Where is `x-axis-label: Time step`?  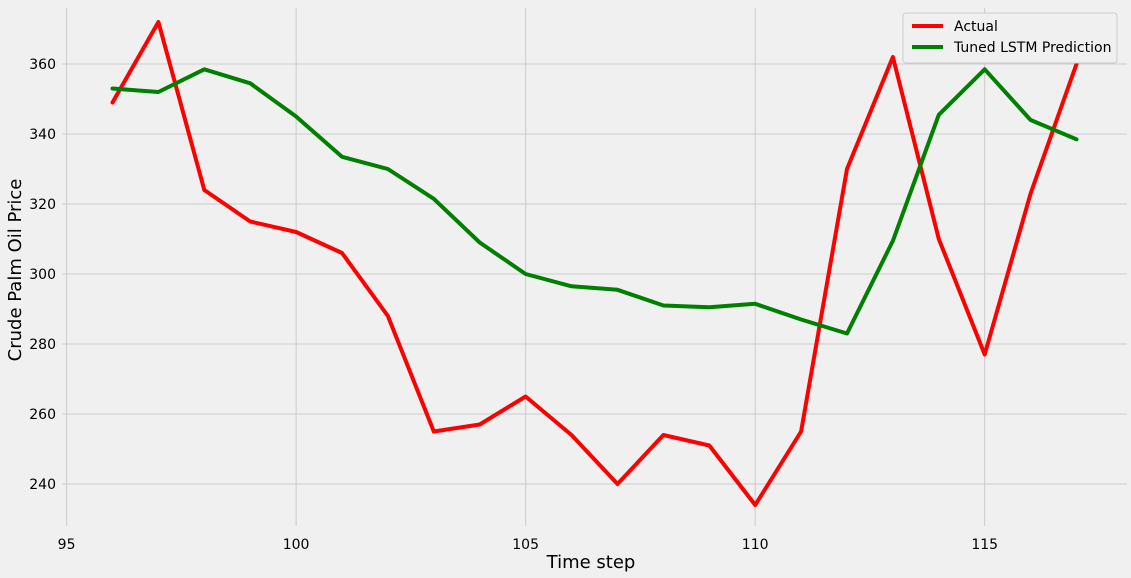 x-axis-label: Time step is located at coordinates (591, 562).